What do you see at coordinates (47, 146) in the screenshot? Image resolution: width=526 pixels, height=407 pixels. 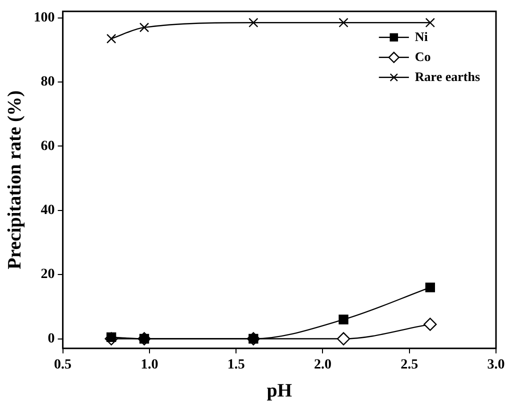 I see `y-tick-label: 60` at bounding box center [47, 146].